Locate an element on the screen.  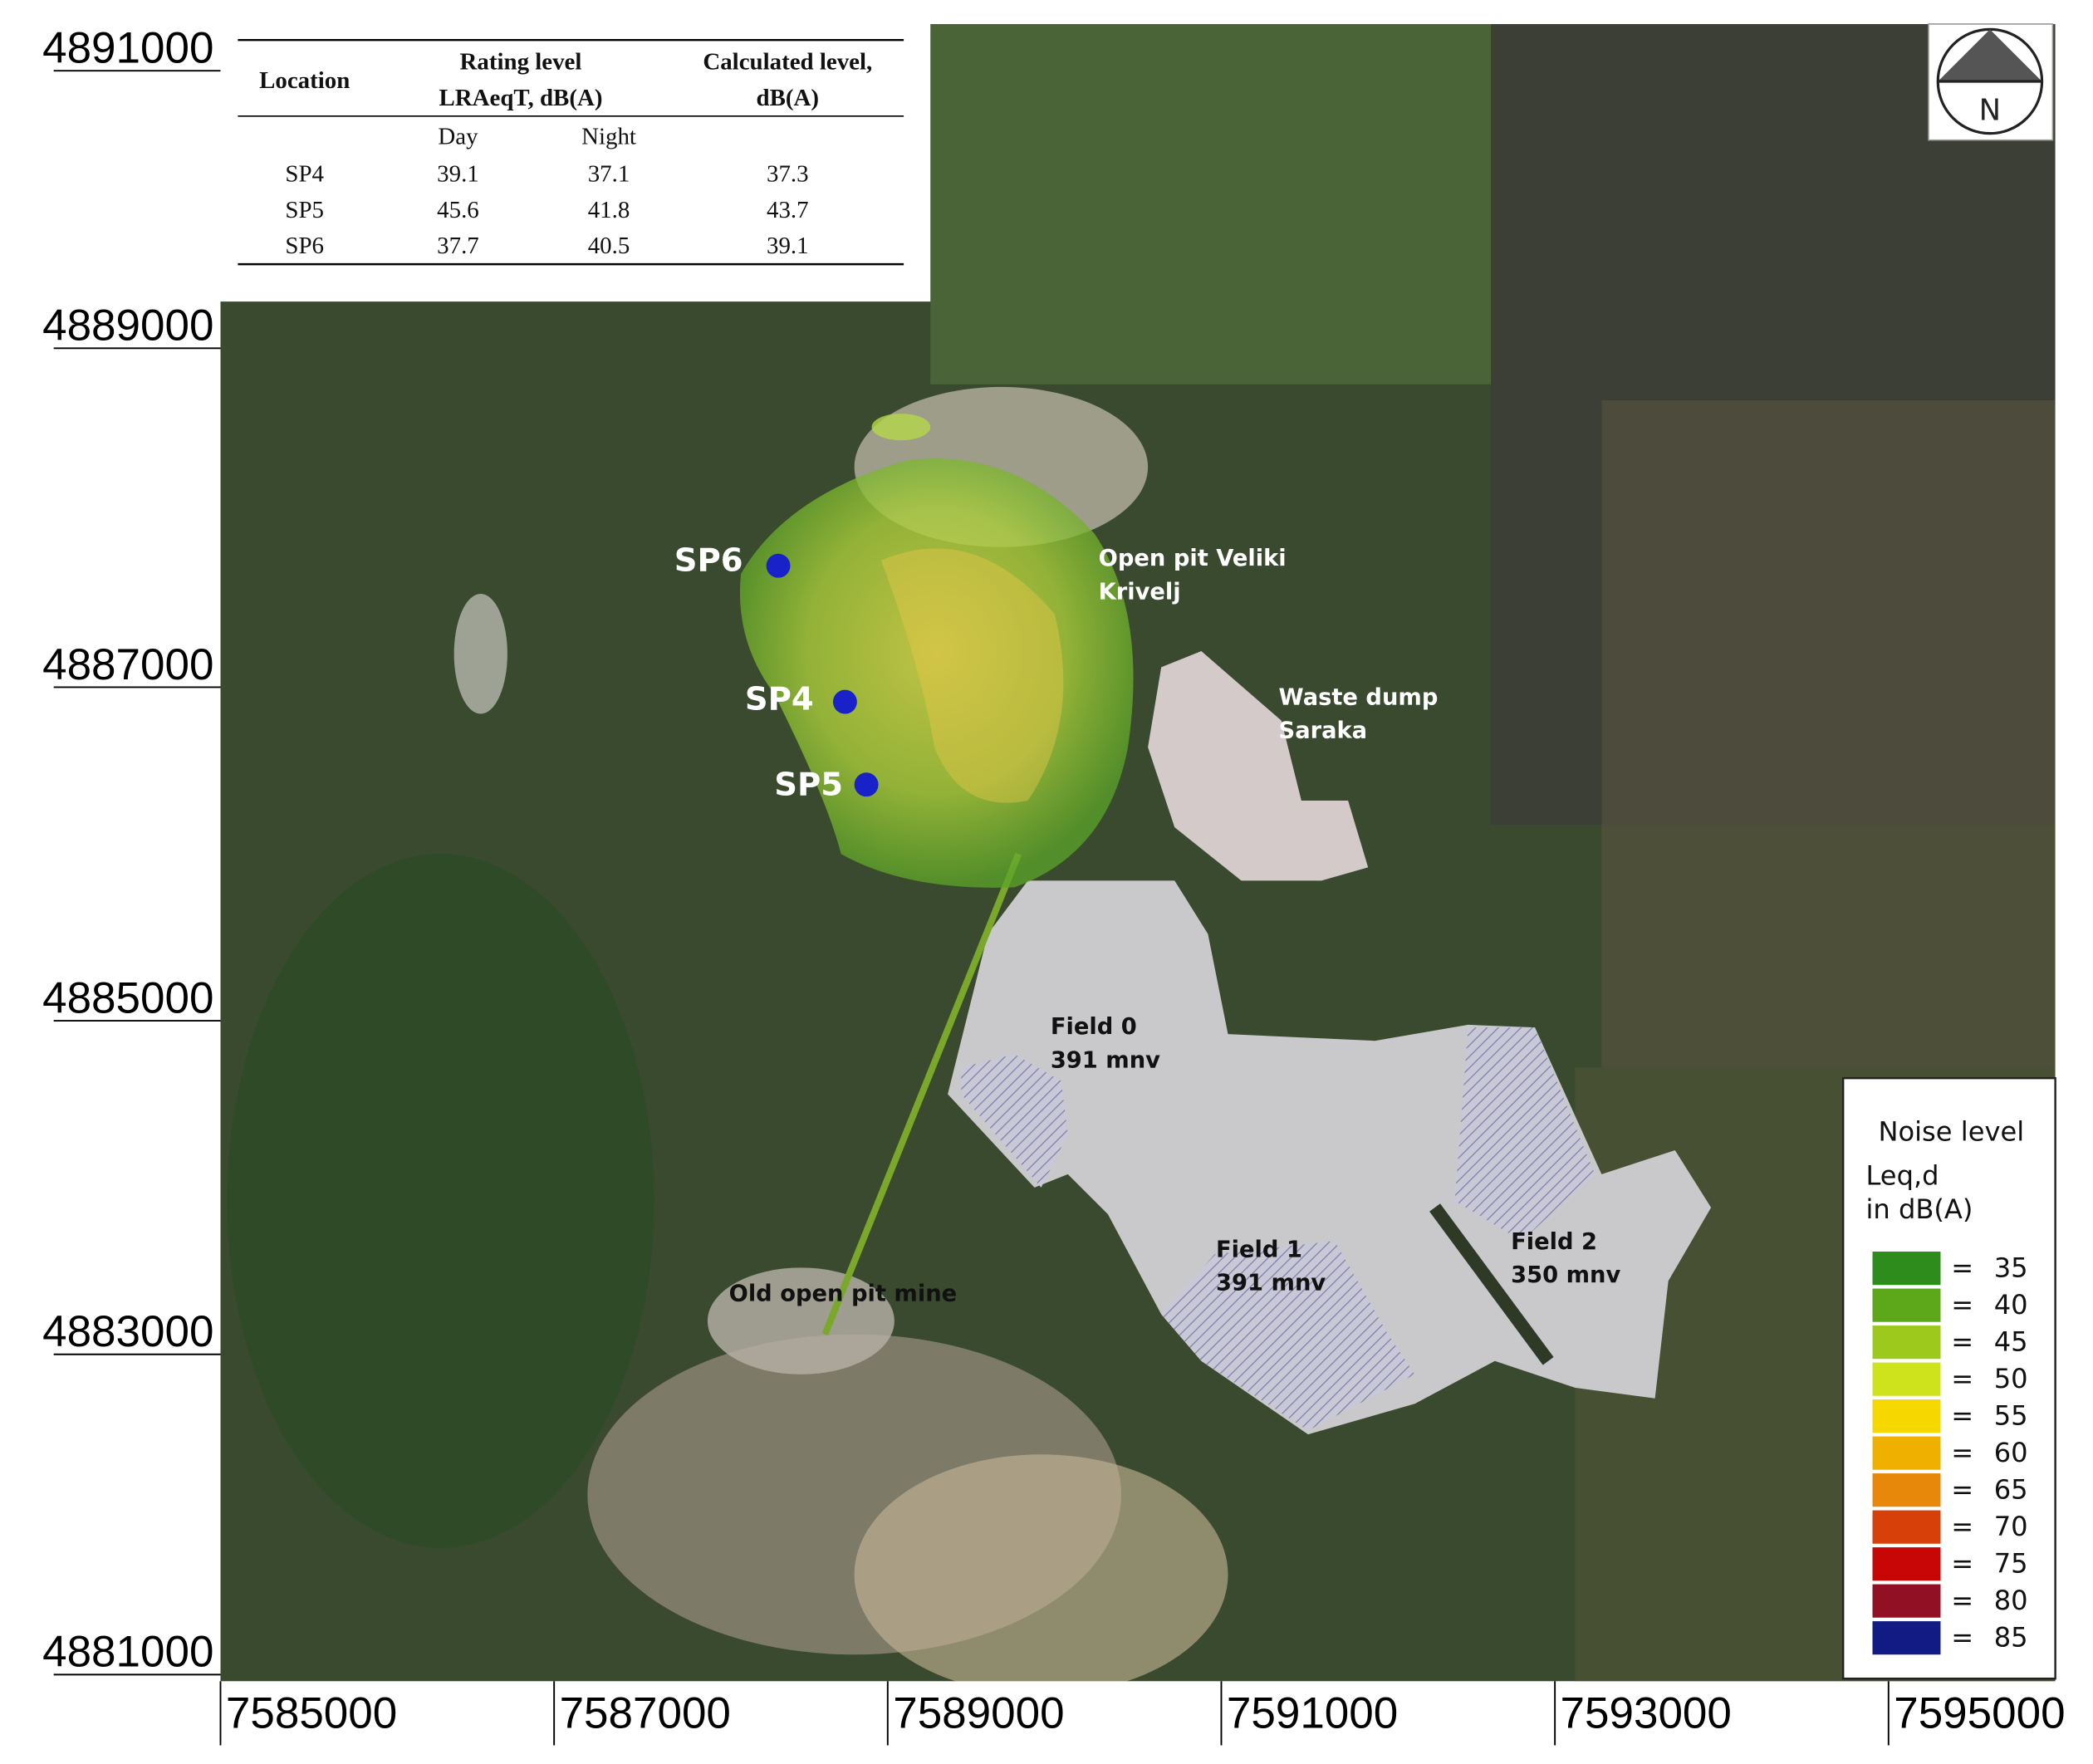
table-cell: 37.7 is located at coordinates (458, 246).